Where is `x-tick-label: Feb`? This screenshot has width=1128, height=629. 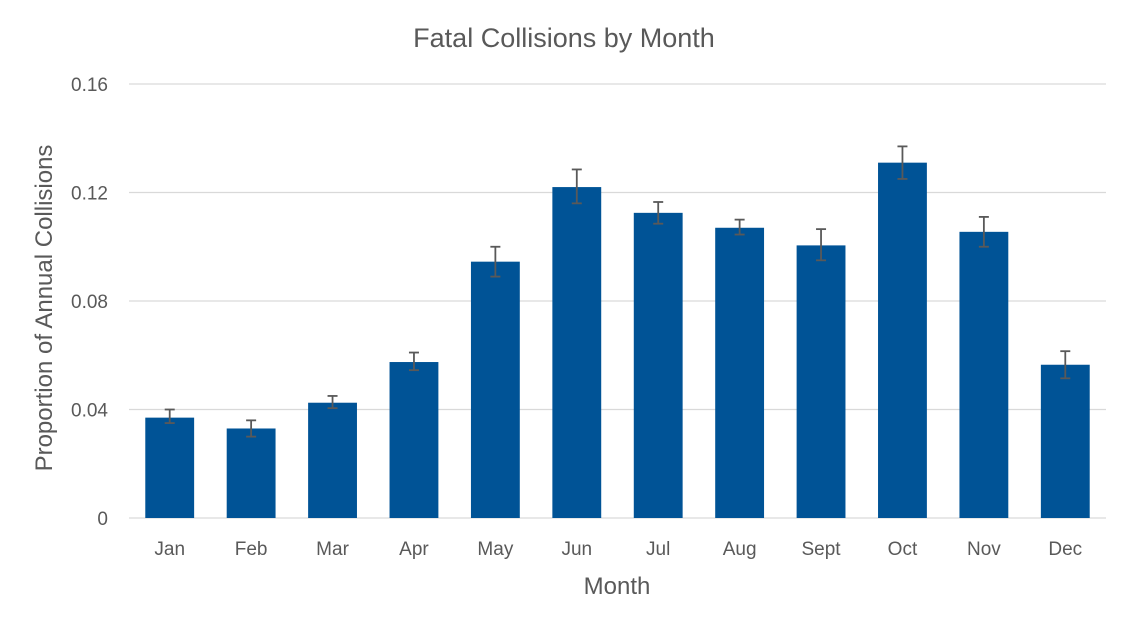 x-tick-label: Feb is located at coordinates (251, 549).